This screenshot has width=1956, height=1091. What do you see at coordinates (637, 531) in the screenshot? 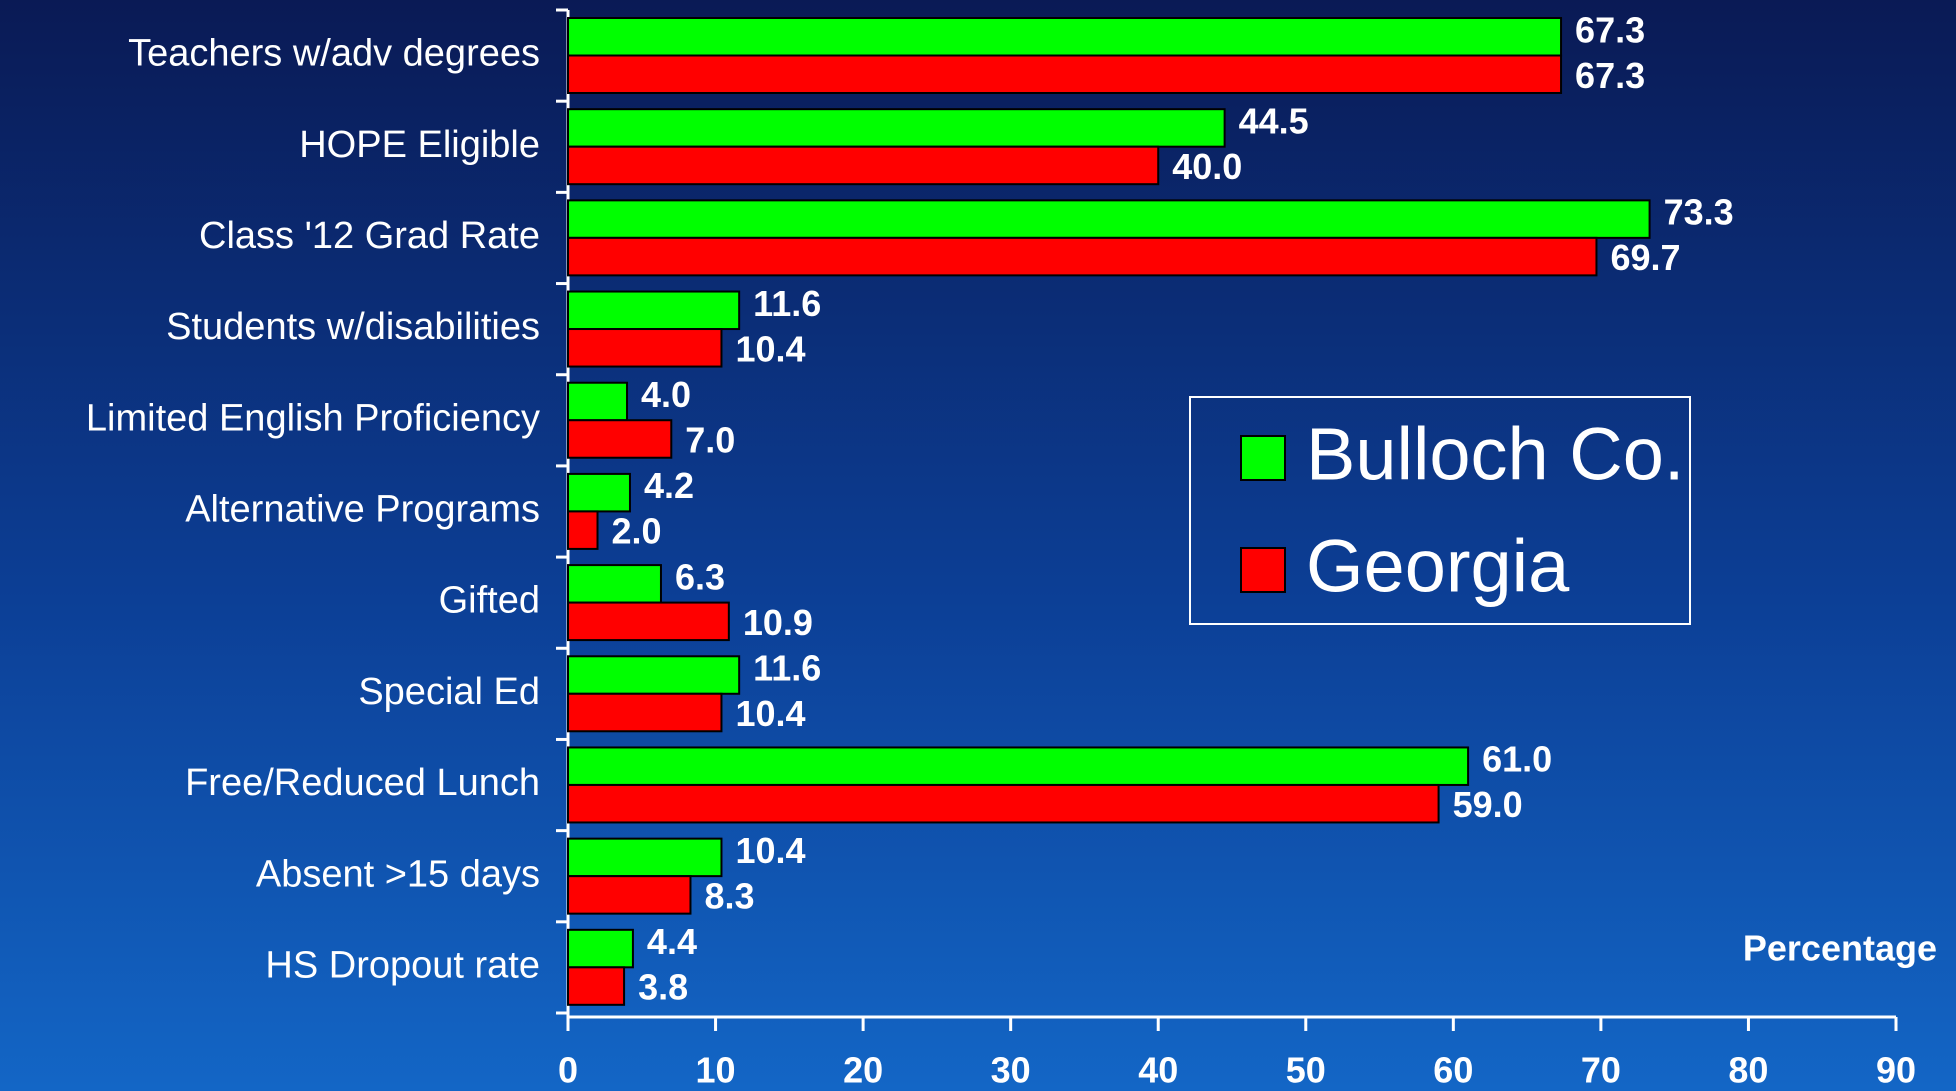
I see `data-label: 2.0` at bounding box center [637, 531].